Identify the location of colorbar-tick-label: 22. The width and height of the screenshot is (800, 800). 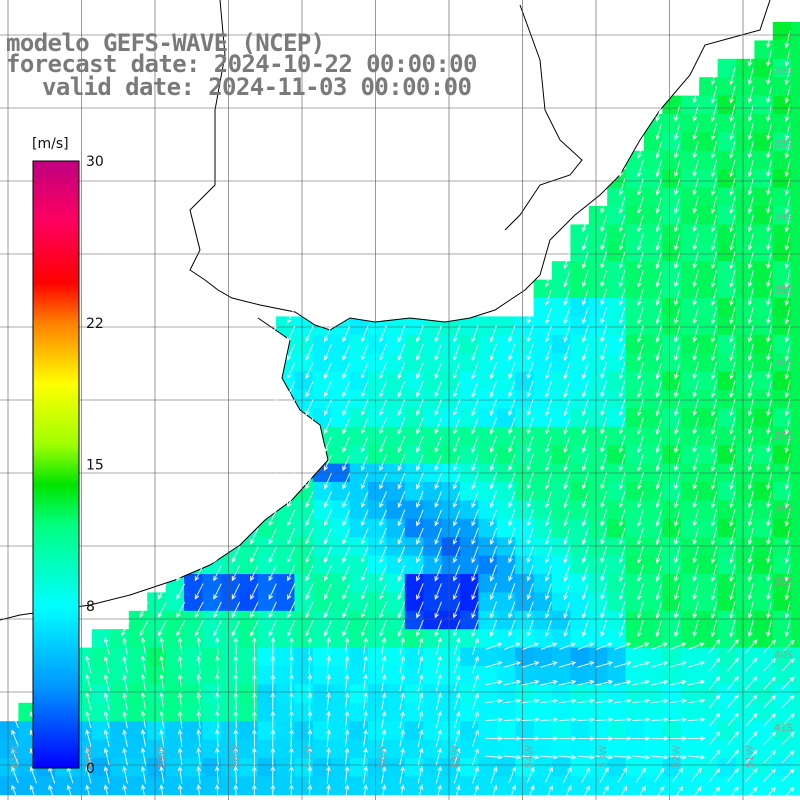
(95, 324).